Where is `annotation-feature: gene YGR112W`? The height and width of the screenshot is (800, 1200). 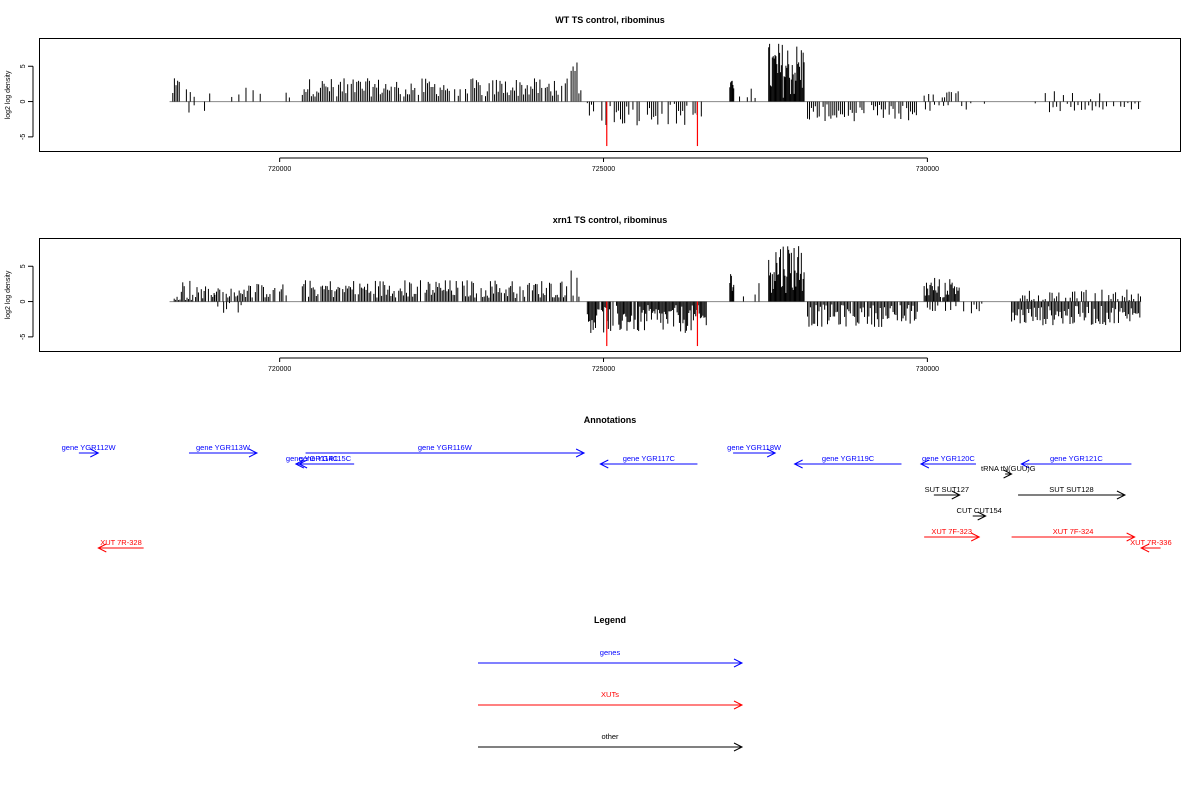
annotation-feature: gene YGR112W is located at coordinates (89, 450).